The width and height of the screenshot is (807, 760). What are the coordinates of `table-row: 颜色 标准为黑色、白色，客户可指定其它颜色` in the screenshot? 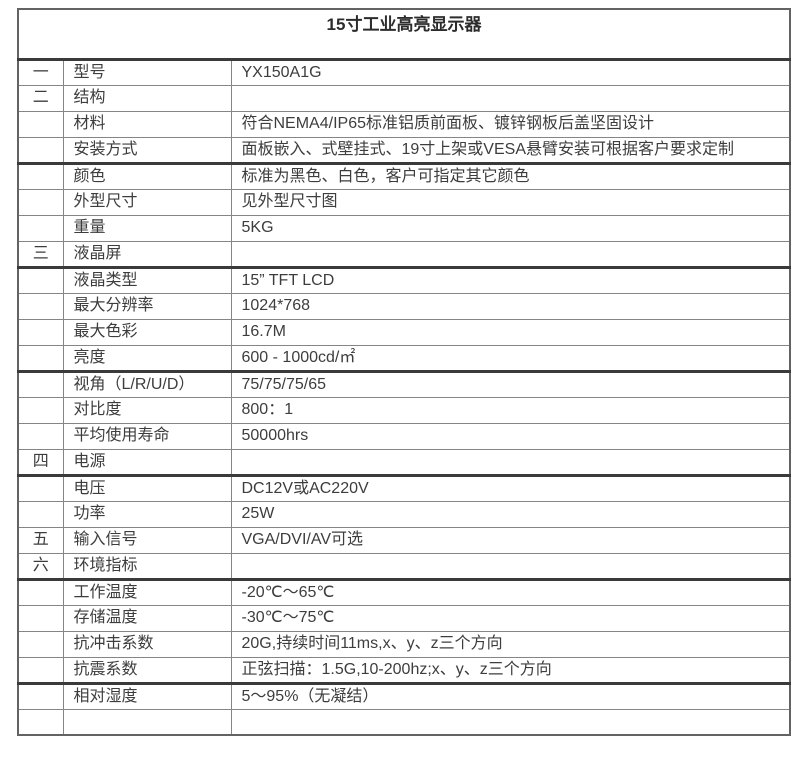 It's located at (404, 176).